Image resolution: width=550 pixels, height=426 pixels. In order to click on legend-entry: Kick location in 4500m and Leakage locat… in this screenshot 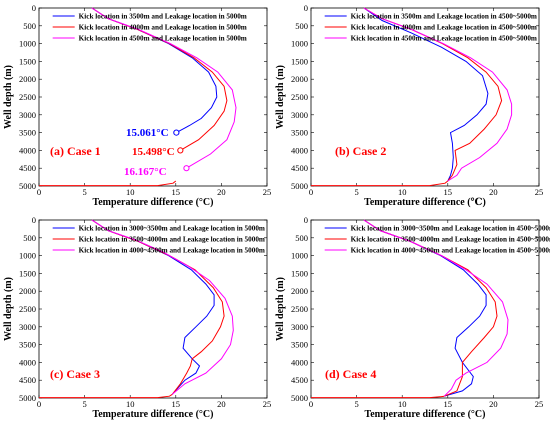, I will do `click(163, 39)`.